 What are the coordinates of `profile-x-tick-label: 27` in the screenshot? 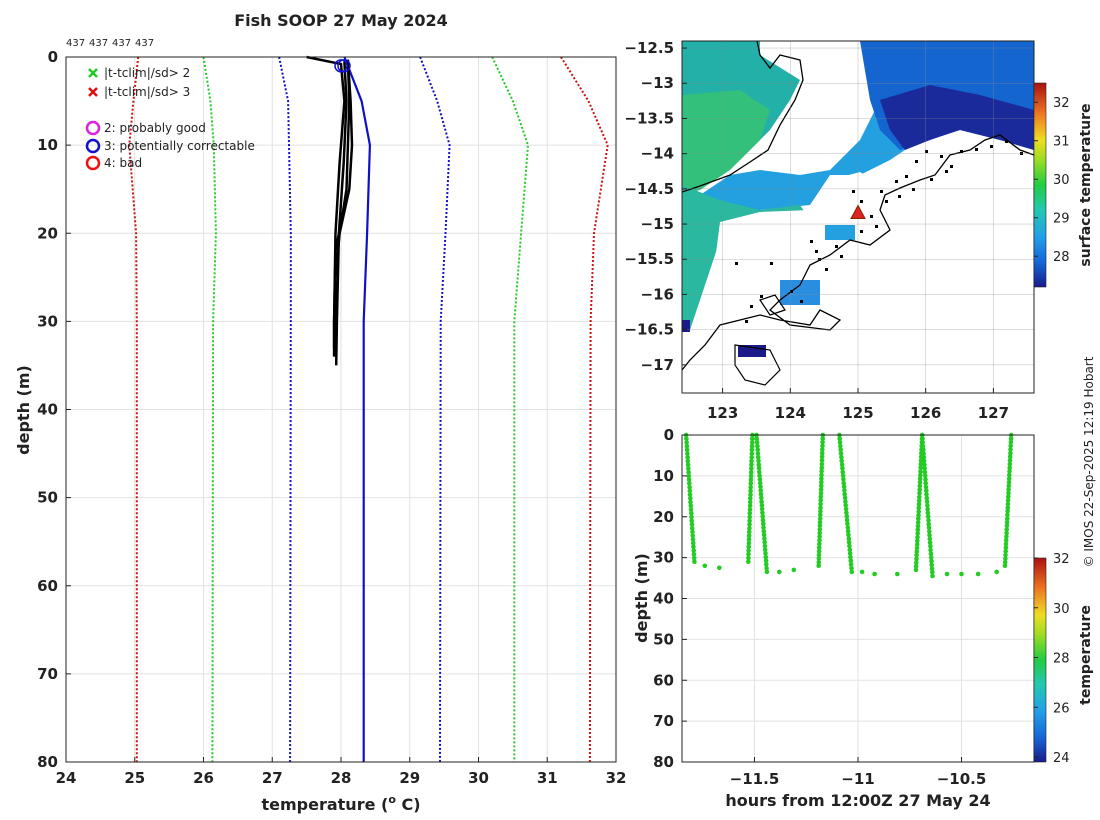 It's located at (272, 778).